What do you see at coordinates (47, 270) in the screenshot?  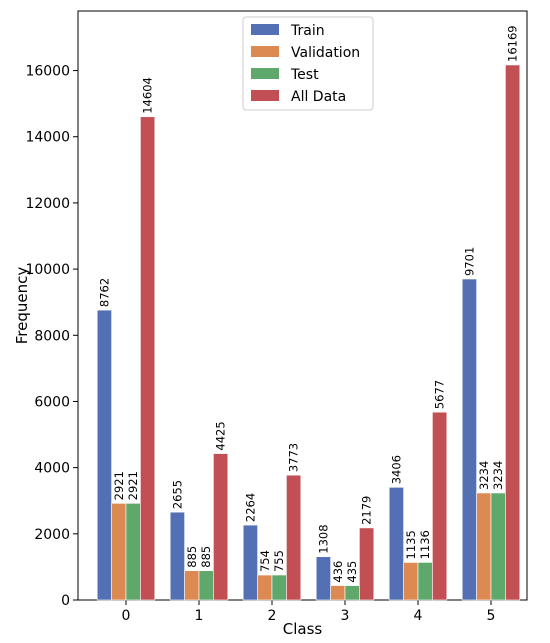 I see `y-tick-label: 10000` at bounding box center [47, 270].